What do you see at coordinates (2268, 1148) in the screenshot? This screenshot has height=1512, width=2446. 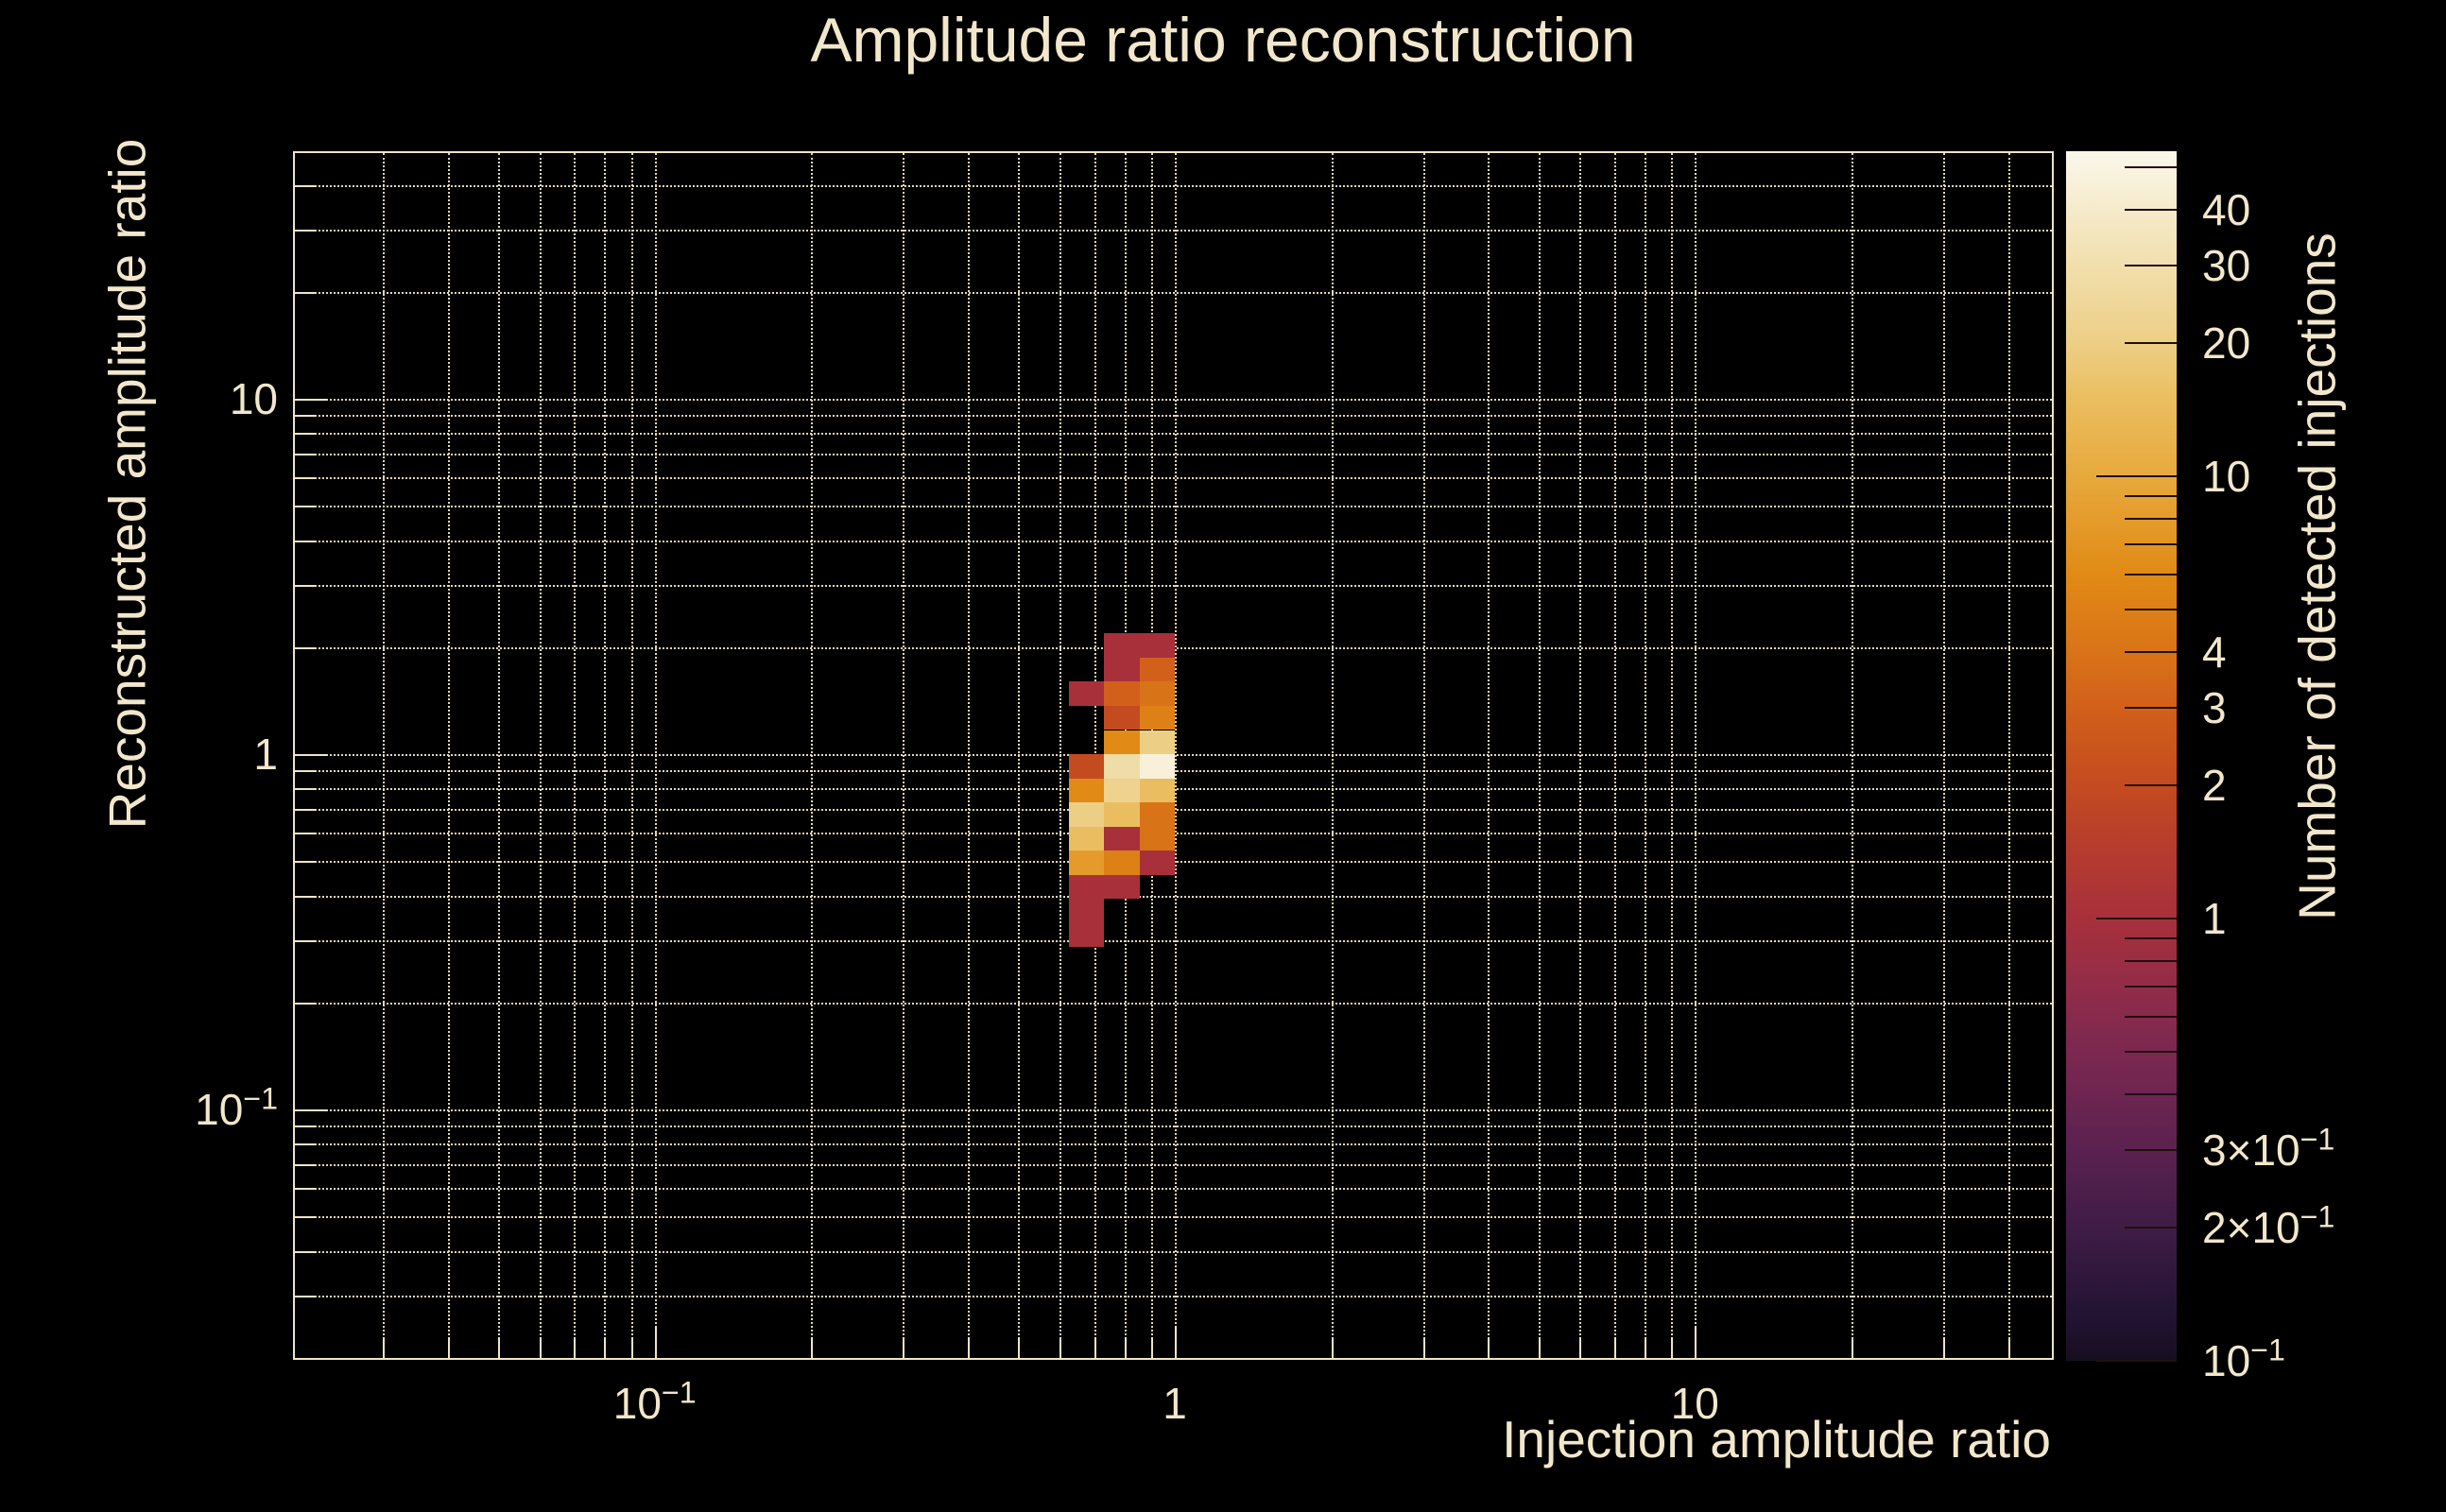 I see `colorbar-tick-label: 3×10⁻¹` at bounding box center [2268, 1148].